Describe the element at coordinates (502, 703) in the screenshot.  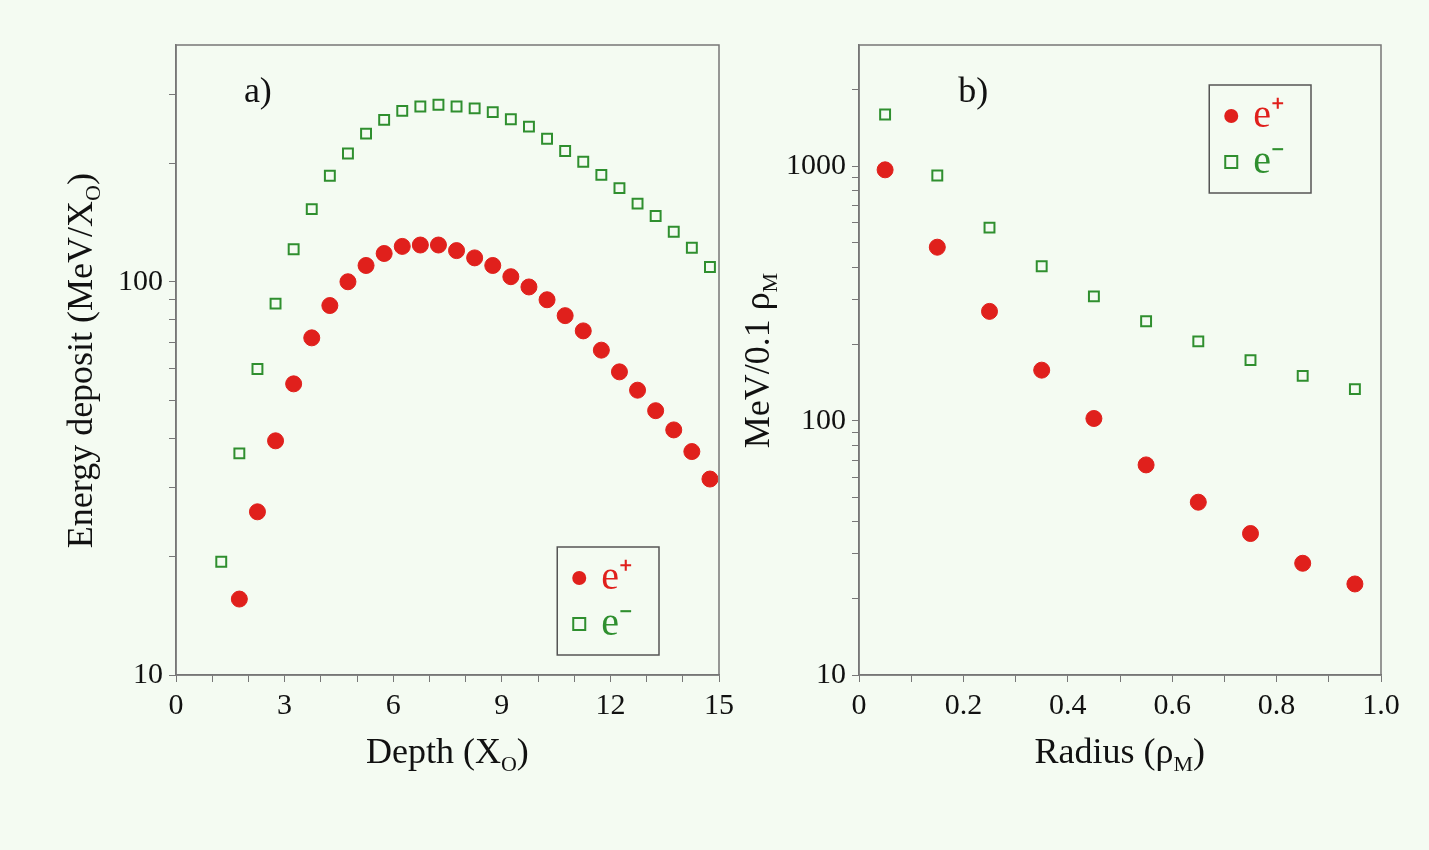
I see `x-tick-label: 9` at that location.